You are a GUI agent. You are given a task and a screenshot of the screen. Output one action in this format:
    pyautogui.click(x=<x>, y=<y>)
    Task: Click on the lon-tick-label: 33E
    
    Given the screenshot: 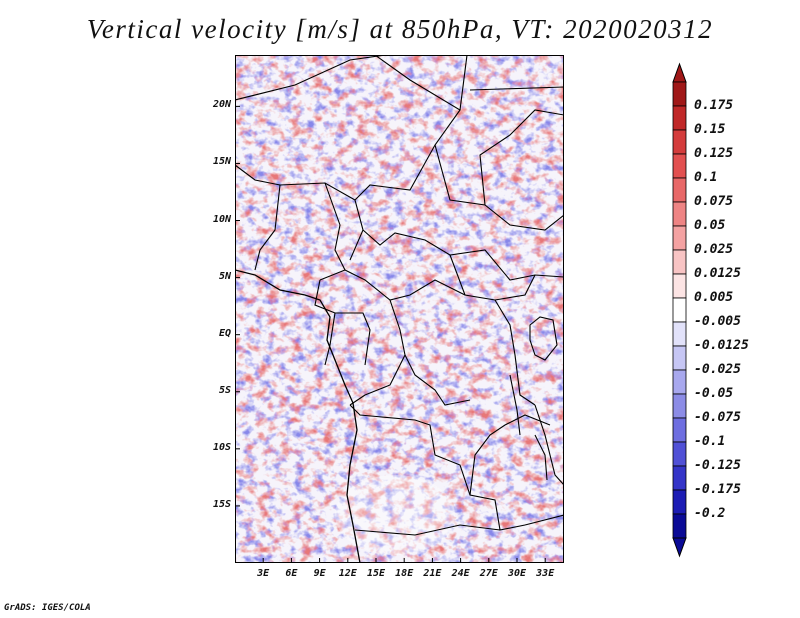 What is the action you would take?
    pyautogui.click(x=545, y=573)
    